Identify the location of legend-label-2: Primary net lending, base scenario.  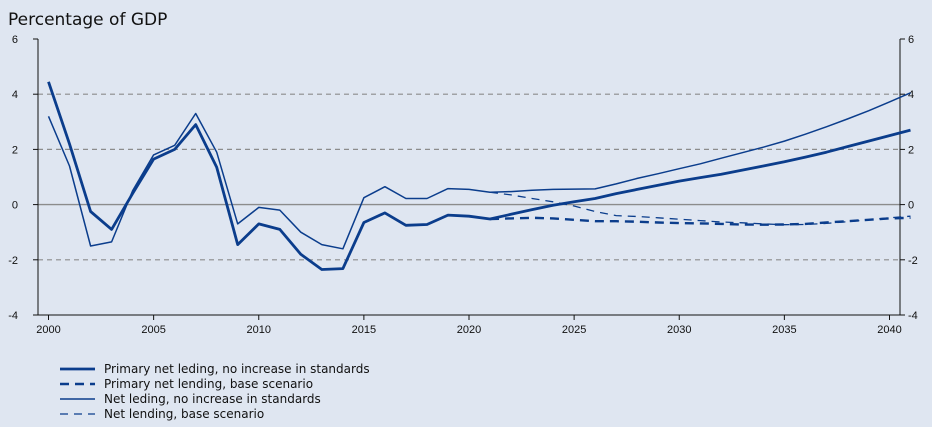
(208, 384).